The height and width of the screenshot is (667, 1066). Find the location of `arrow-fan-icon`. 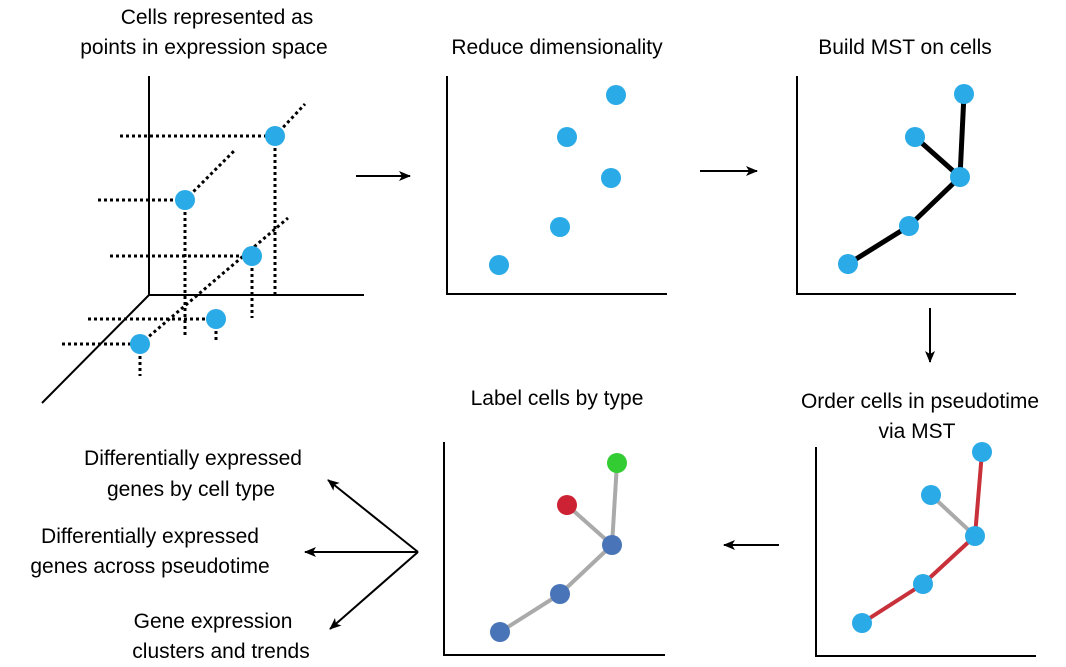

arrow-fan-icon is located at coordinates (361, 554).